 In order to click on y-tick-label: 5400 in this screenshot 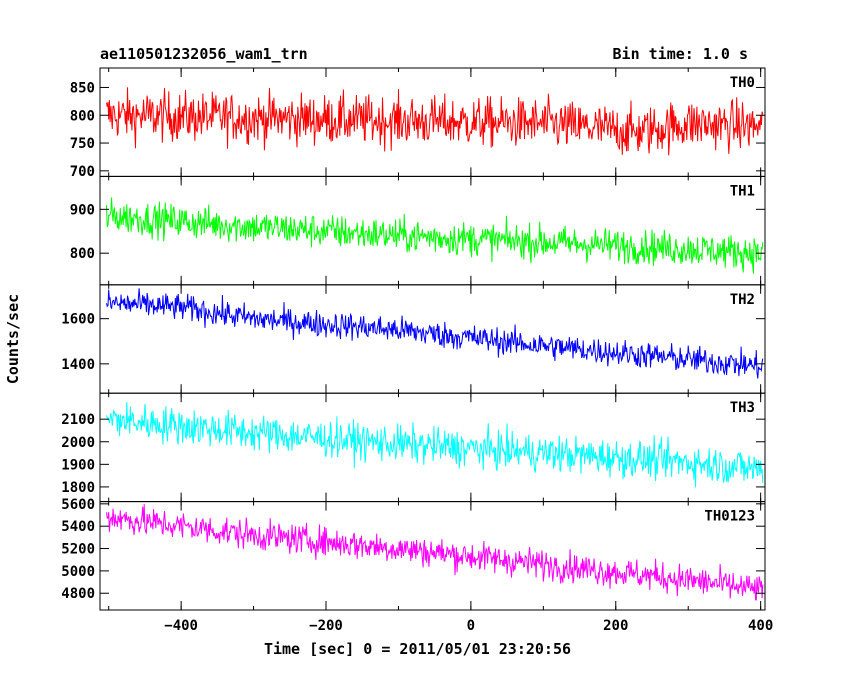, I will do `click(78, 527)`.